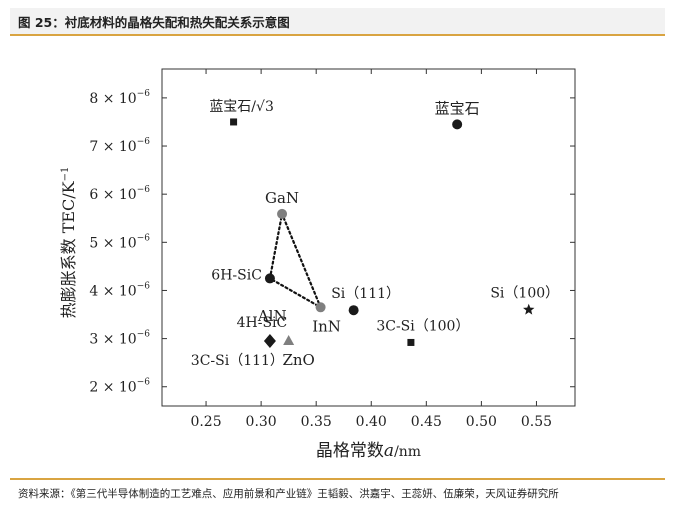  Describe the element at coordinates (119, 194) in the screenshot. I see `y-tick-label: 6 × 10⁻⁶` at that location.